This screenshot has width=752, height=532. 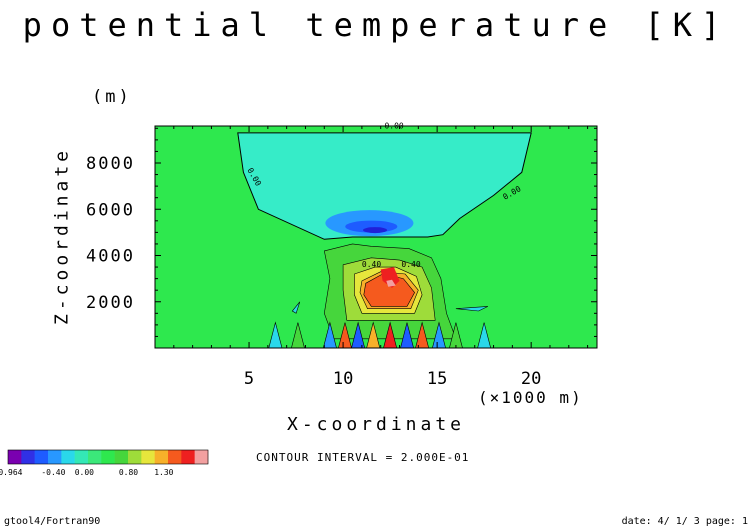 I want to click on chart-title: potential temperature [K], so click(x=376, y=25).